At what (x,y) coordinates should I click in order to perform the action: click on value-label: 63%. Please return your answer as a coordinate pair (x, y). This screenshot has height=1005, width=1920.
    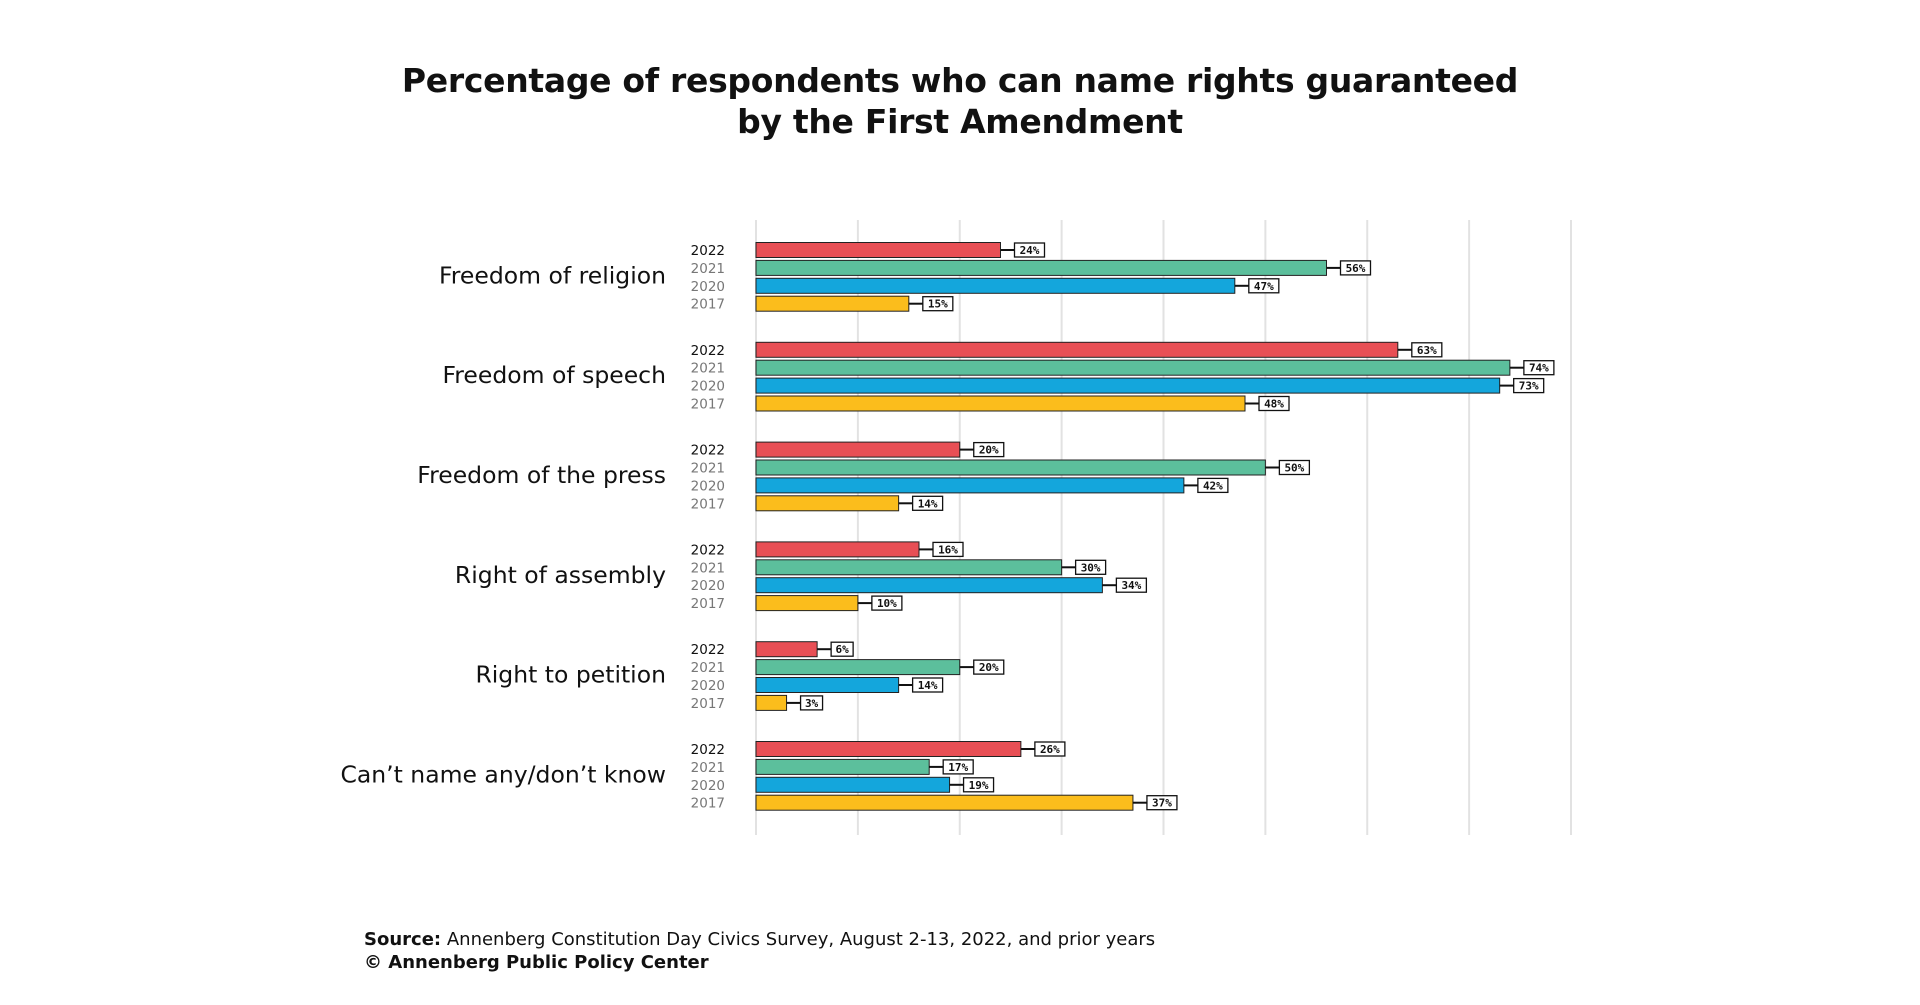
    Looking at the image, I should click on (1427, 350).